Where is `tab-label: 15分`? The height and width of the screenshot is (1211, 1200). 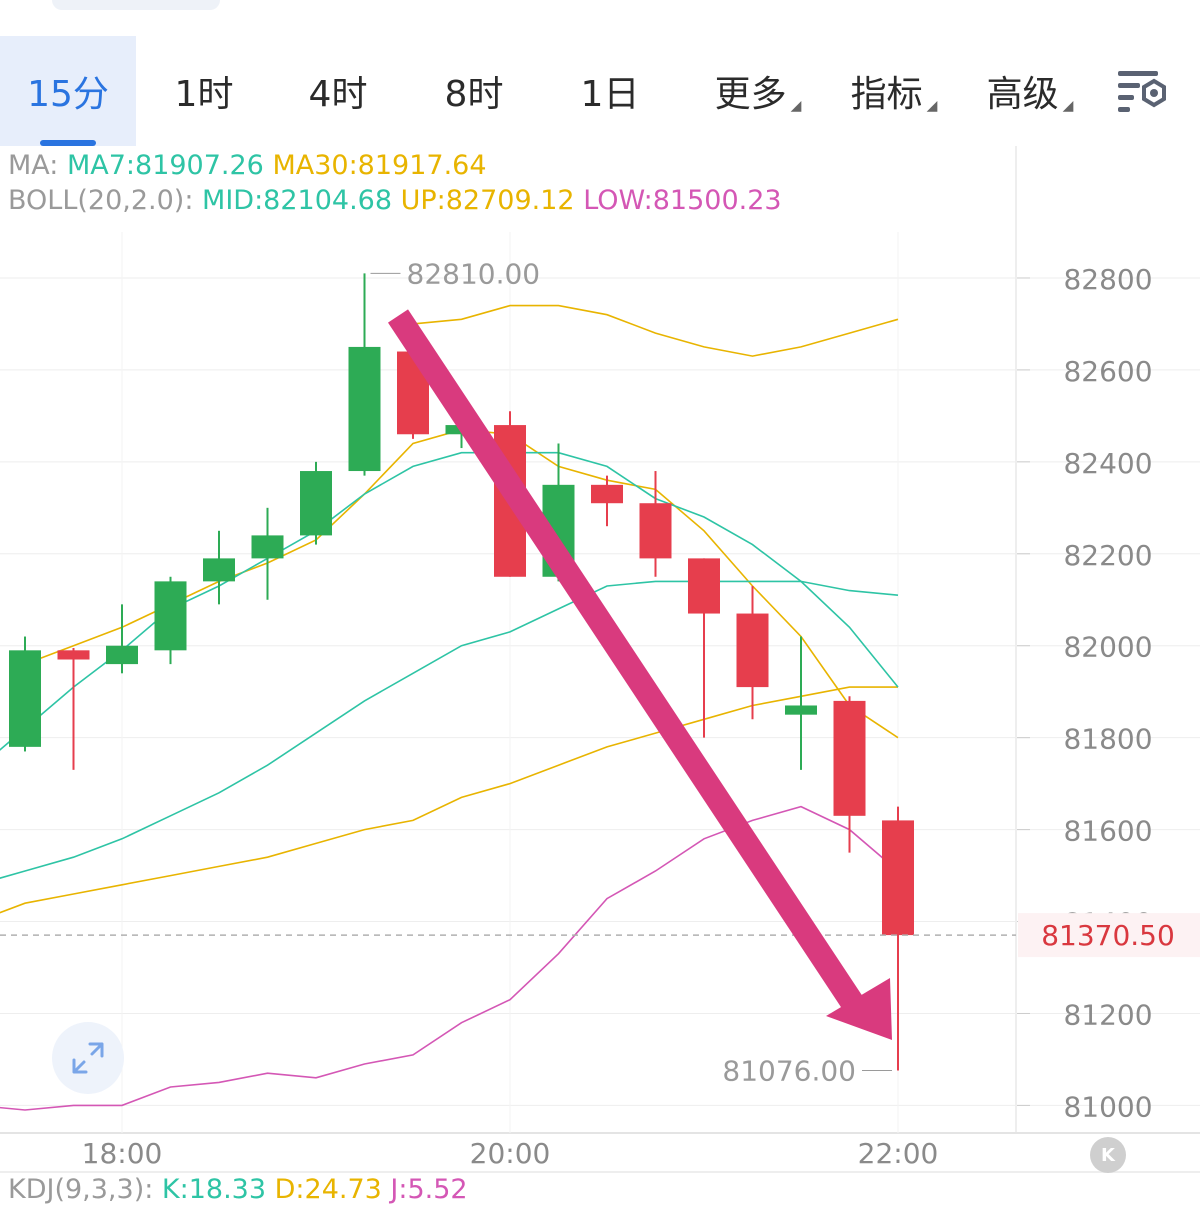 tab-label: 15分 is located at coordinates (68, 94).